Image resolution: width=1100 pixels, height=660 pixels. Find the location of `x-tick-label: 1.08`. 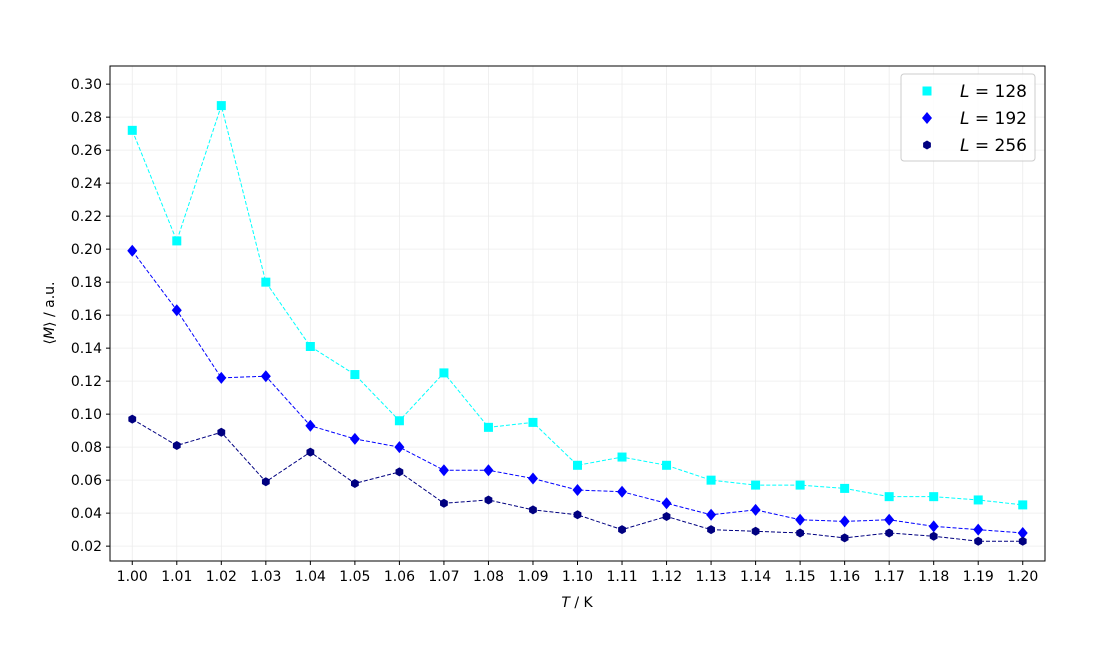

x-tick-label: 1.08 is located at coordinates (488, 577).